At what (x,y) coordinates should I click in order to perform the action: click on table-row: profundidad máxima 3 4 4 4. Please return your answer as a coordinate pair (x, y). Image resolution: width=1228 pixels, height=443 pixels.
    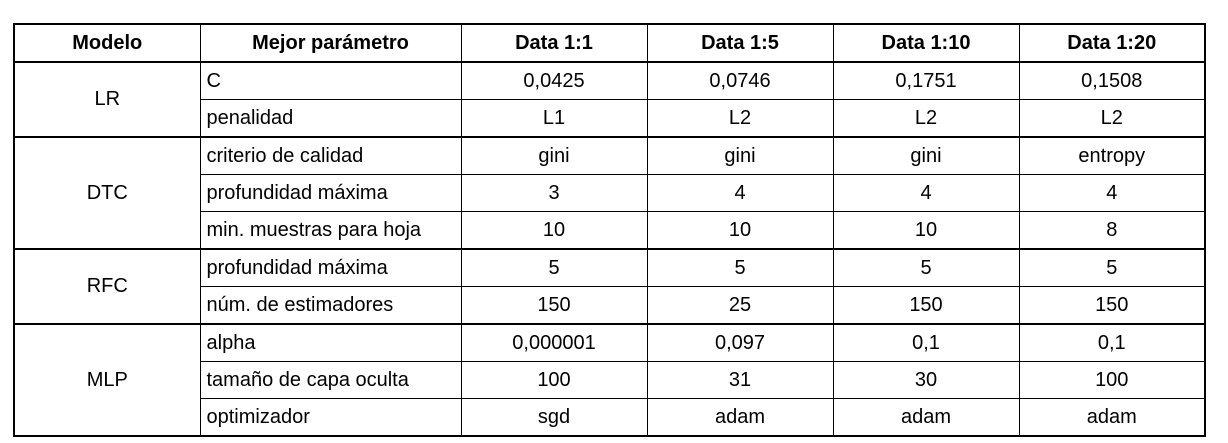
    Looking at the image, I should click on (610, 193).